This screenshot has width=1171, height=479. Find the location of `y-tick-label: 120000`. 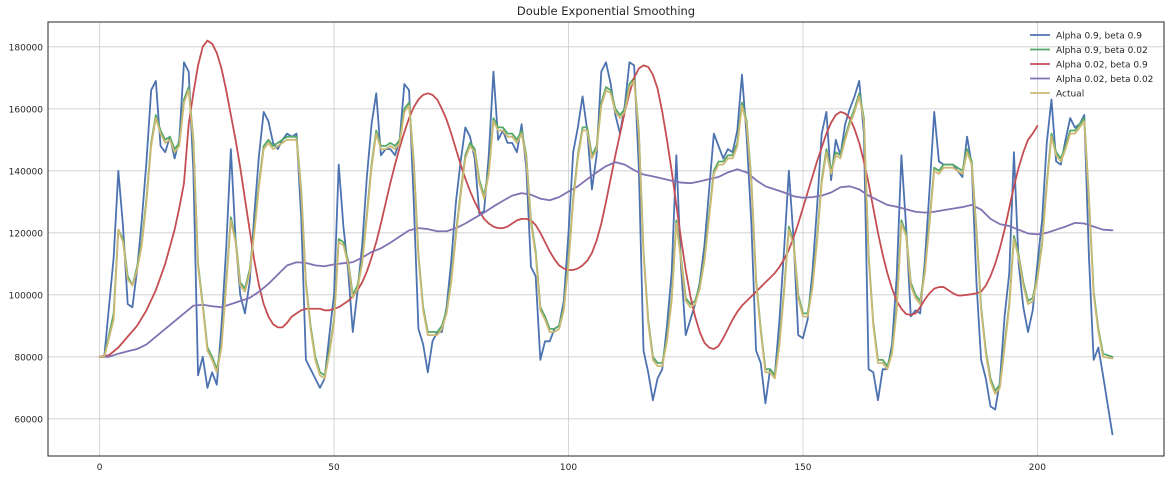

y-tick-label: 120000 is located at coordinates (26, 234).